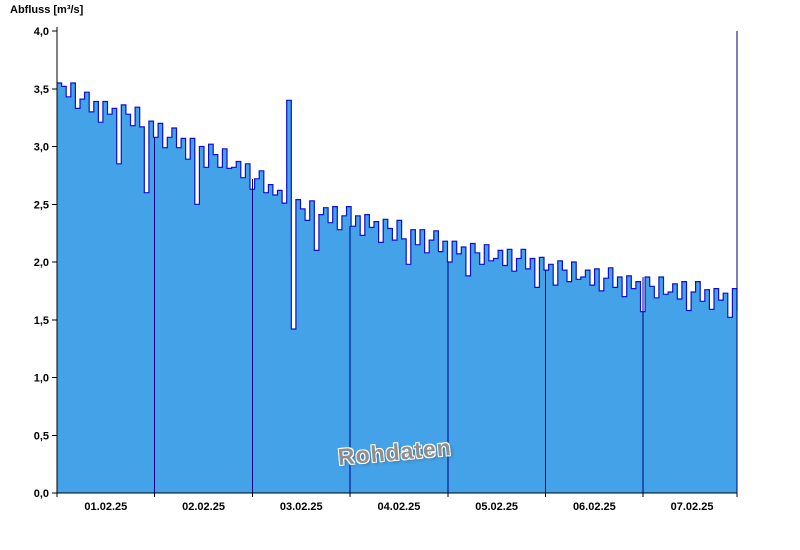 The image size is (800, 550). Describe the element at coordinates (41, 379) in the screenshot. I see `y-tick-label: 1,0` at that location.